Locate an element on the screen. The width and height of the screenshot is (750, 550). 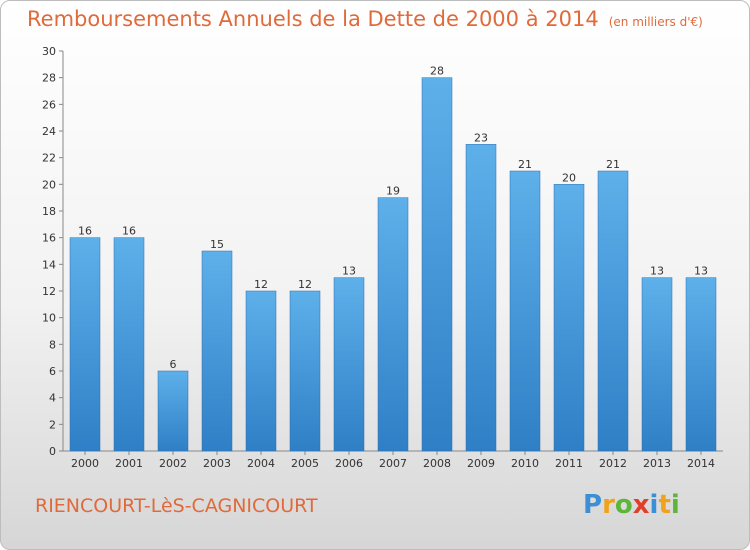
y-tick-label: 4 is located at coordinates (52, 398).